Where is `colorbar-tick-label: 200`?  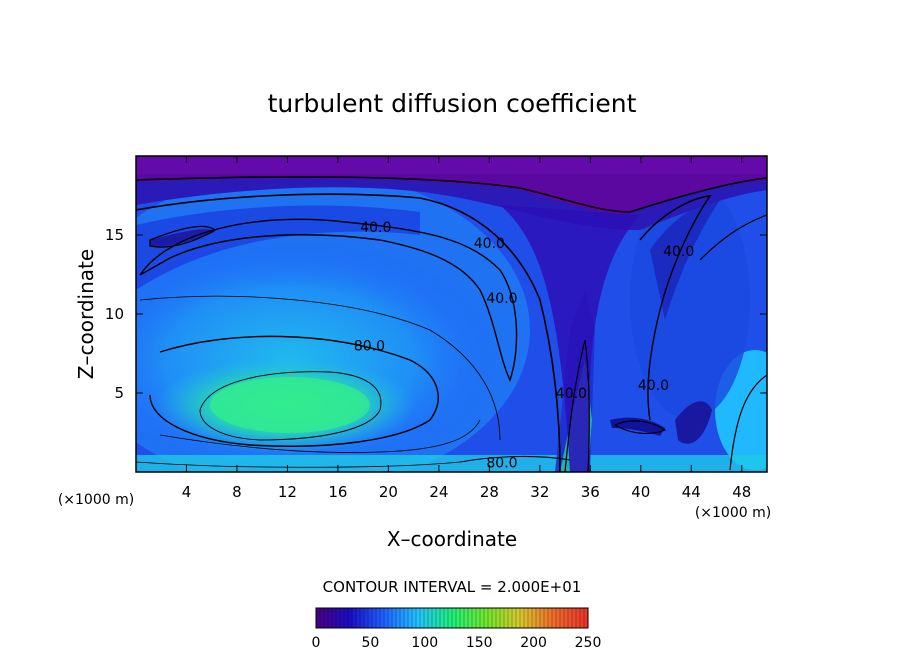 colorbar-tick-label: 200 is located at coordinates (533, 643).